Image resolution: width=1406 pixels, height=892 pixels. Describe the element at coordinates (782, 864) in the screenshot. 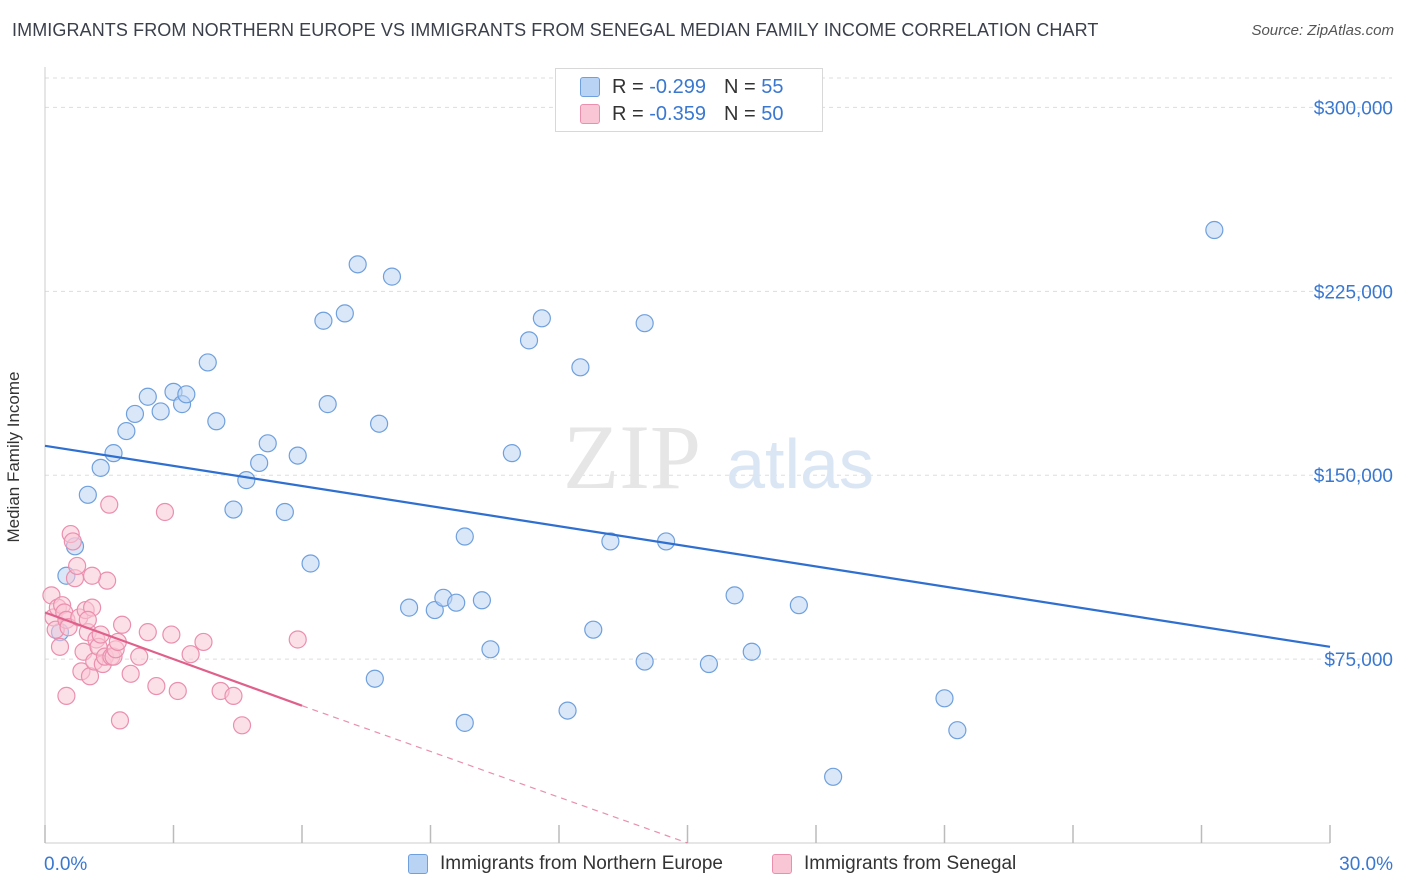

I see `series-swatch-pink` at that location.